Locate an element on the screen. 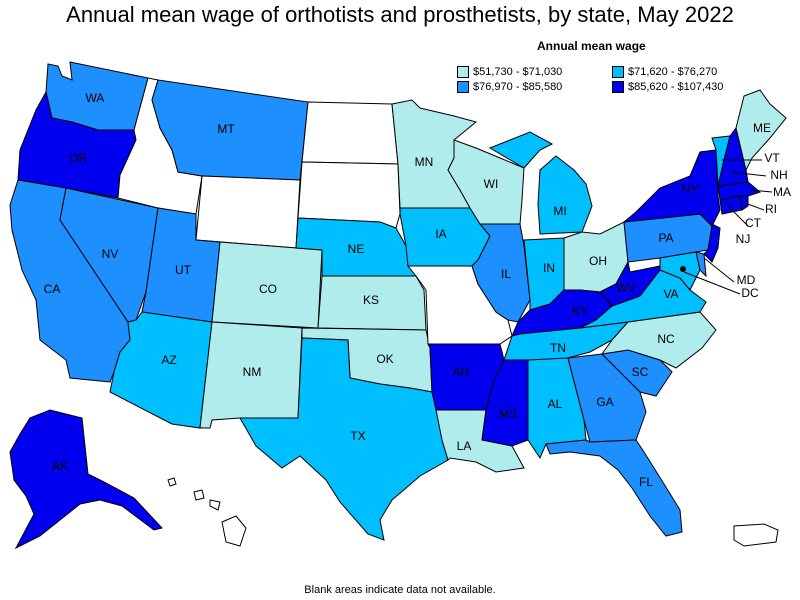 This screenshot has width=800, height=600. state-label-vt: VT is located at coordinates (772, 158).